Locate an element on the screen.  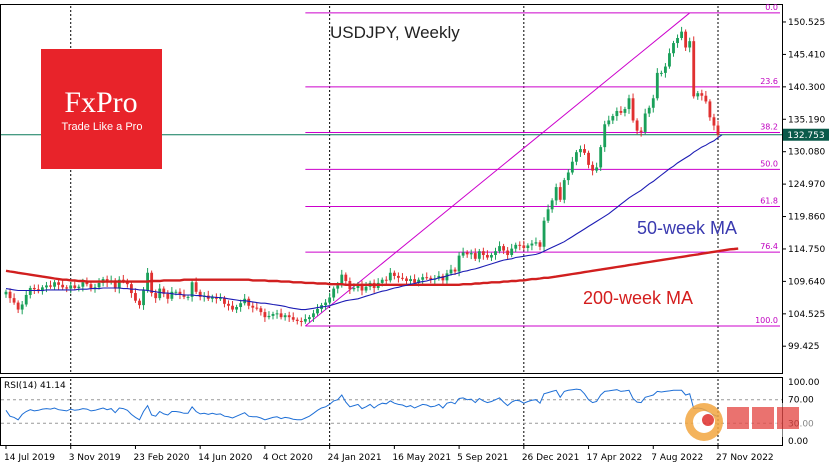
y-tick-label-5: 124.970 is located at coordinates (806, 185).